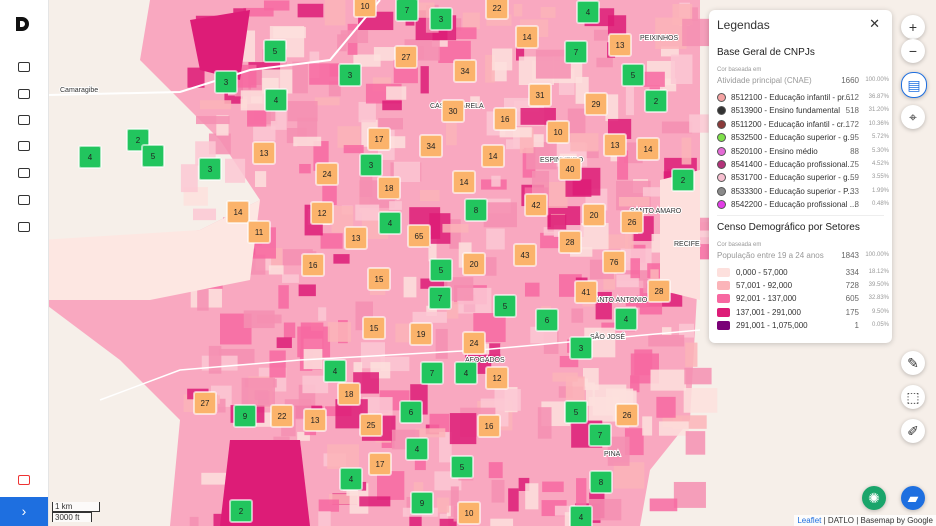 The width and height of the screenshot is (936, 526). What do you see at coordinates (24, 120) in the screenshot?
I see `map-button` at bounding box center [24, 120].